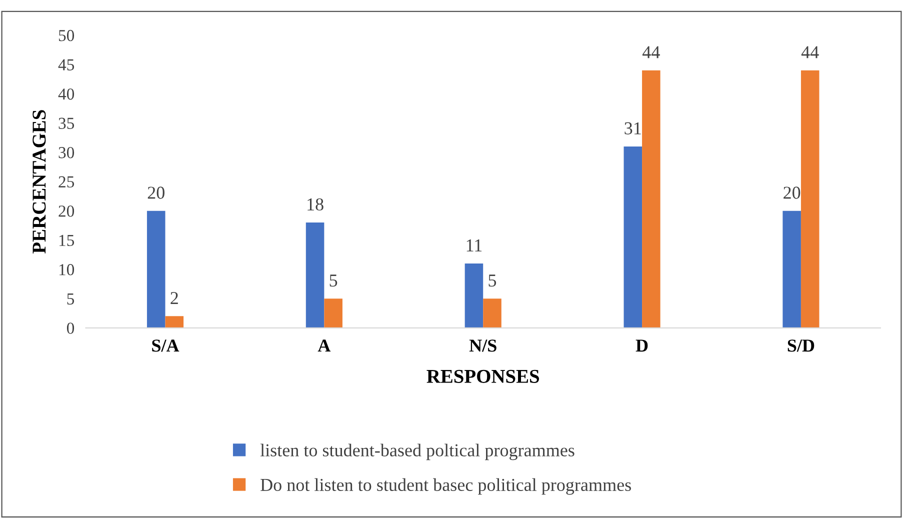  What do you see at coordinates (70, 299) in the screenshot?
I see `y-tick-label: 5` at bounding box center [70, 299].